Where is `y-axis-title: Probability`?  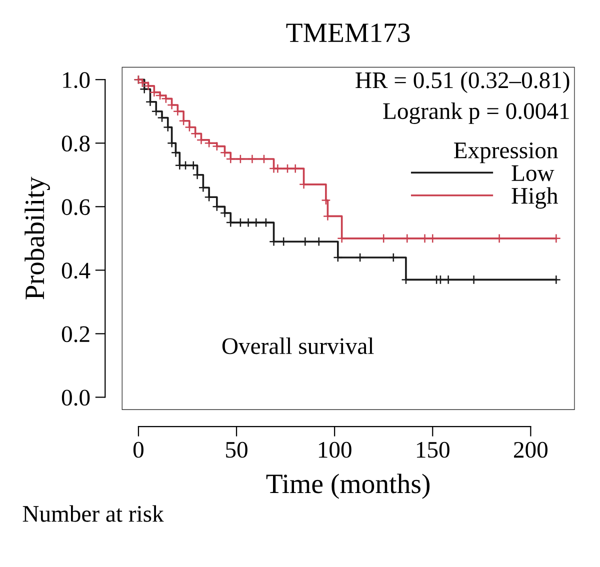
y-axis-title: Probability is located at coordinates (37, 238).